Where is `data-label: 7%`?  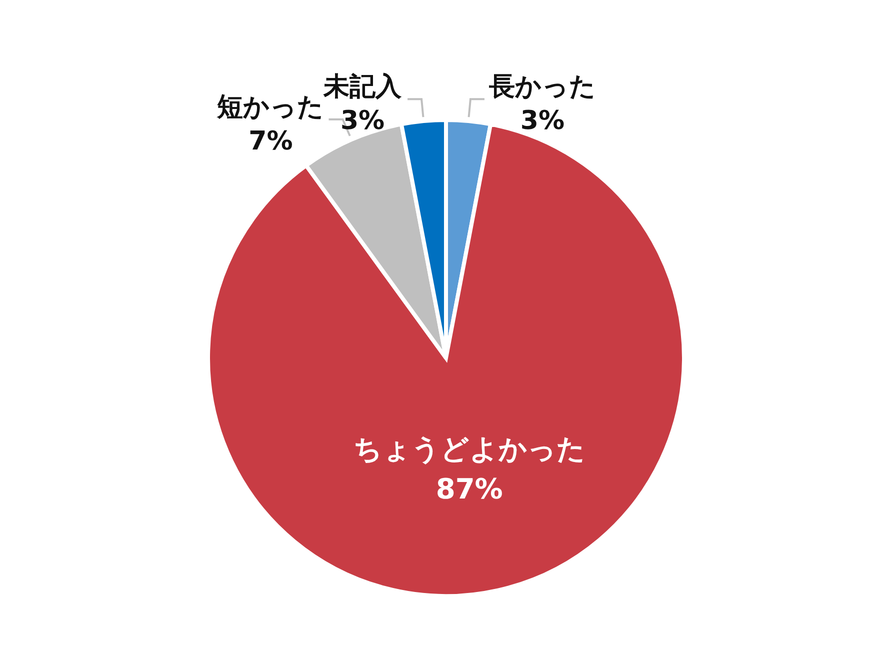 data-label: 7% is located at coordinates (270, 141).